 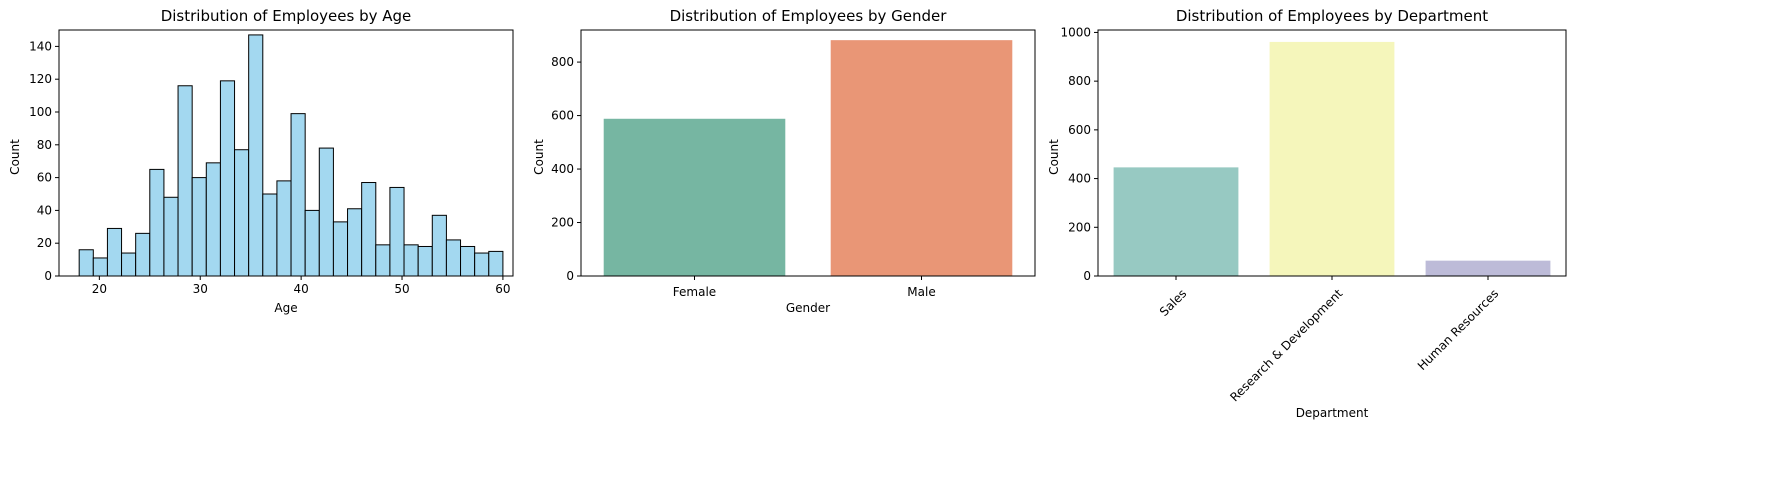 I want to click on age-x-ticks: 20 30 40 50 60, so click(x=301, y=286).